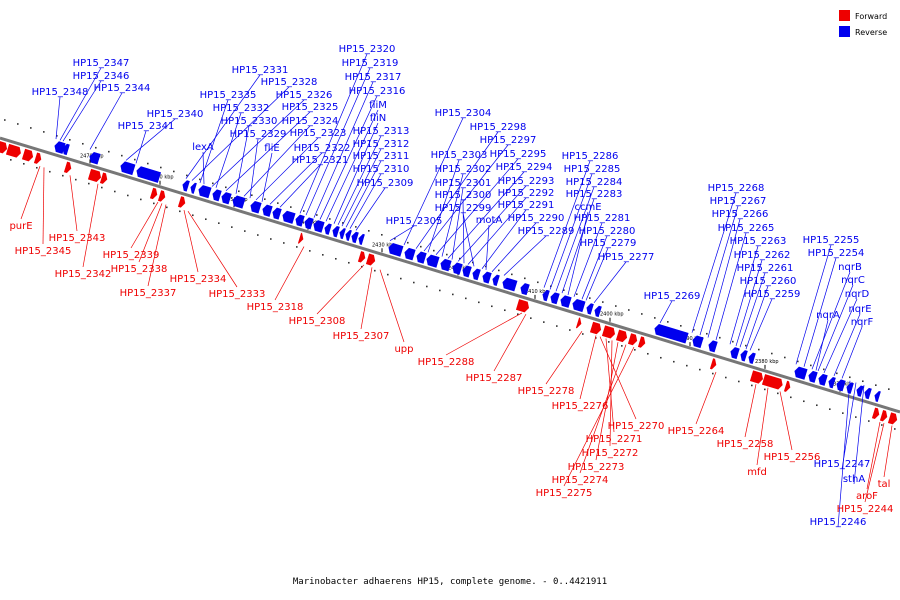 The image size is (900, 600). What do you see at coordinates (378, 105) in the screenshot?
I see `gene-label-flim: fliM` at bounding box center [378, 105].